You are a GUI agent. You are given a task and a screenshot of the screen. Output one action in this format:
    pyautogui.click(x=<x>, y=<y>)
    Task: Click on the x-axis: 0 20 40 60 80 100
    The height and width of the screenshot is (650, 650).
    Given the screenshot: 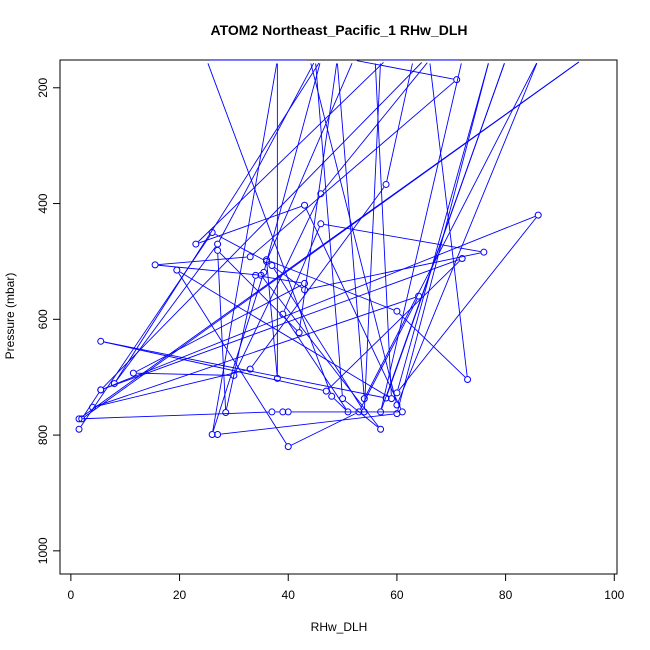 What is the action you would take?
    pyautogui.click(x=346, y=587)
    